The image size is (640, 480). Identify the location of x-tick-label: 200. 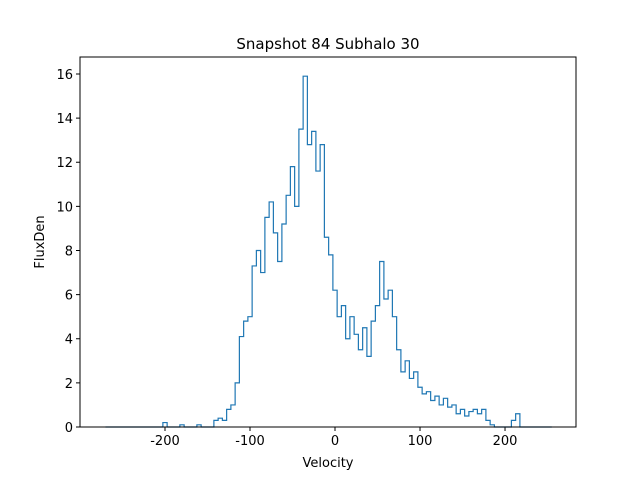
(505, 441).